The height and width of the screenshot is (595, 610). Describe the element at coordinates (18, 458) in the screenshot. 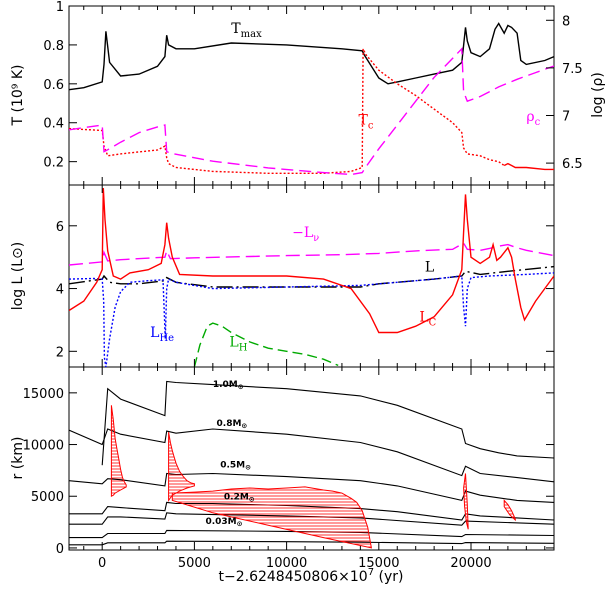

I see `panel-bottom-ylabel: r (km)` at that location.